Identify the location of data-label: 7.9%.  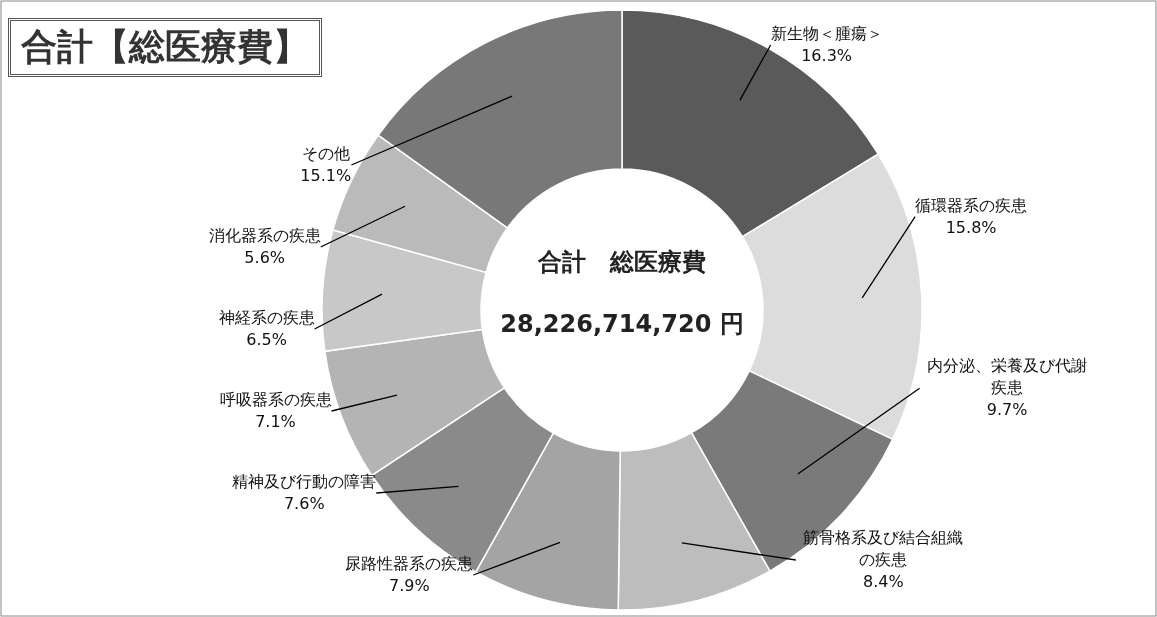
(409, 586).